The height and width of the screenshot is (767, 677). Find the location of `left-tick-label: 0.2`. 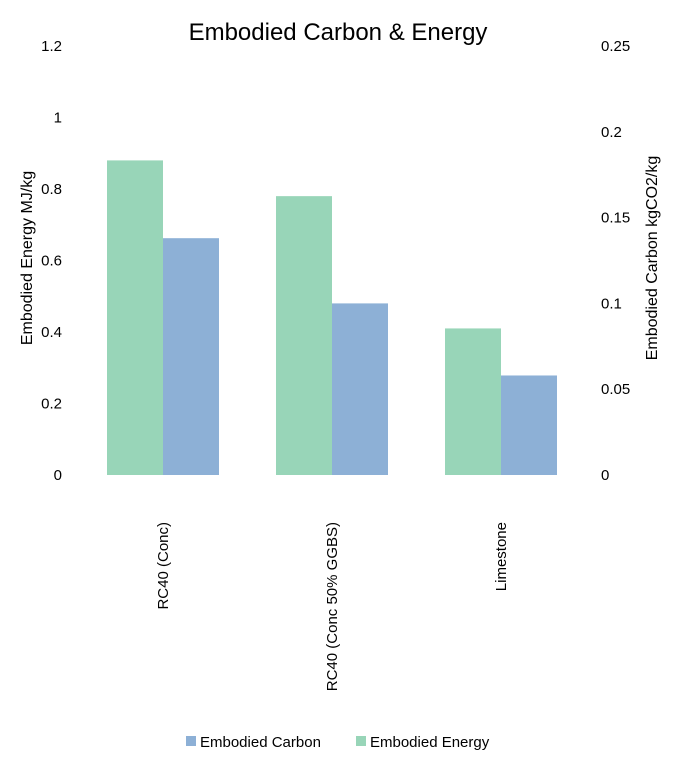

left-tick-label: 0.2 is located at coordinates (51, 404).